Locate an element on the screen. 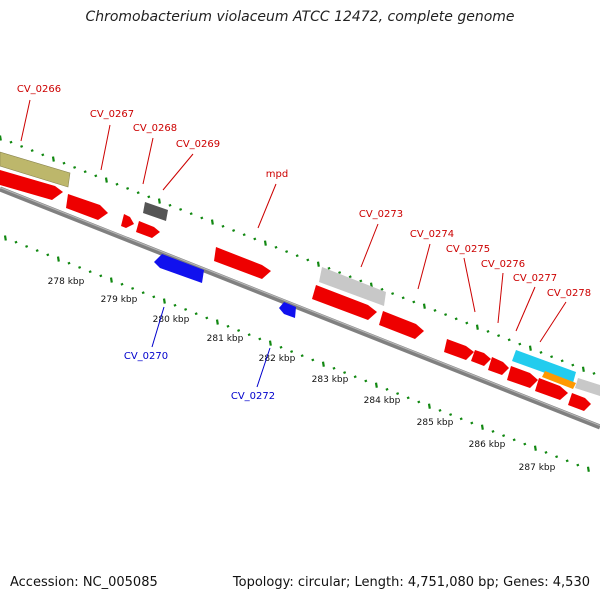 Image resolution: width=600 pixels, height=600 pixels. gene-cv-0278b is located at coordinates (551, 389).